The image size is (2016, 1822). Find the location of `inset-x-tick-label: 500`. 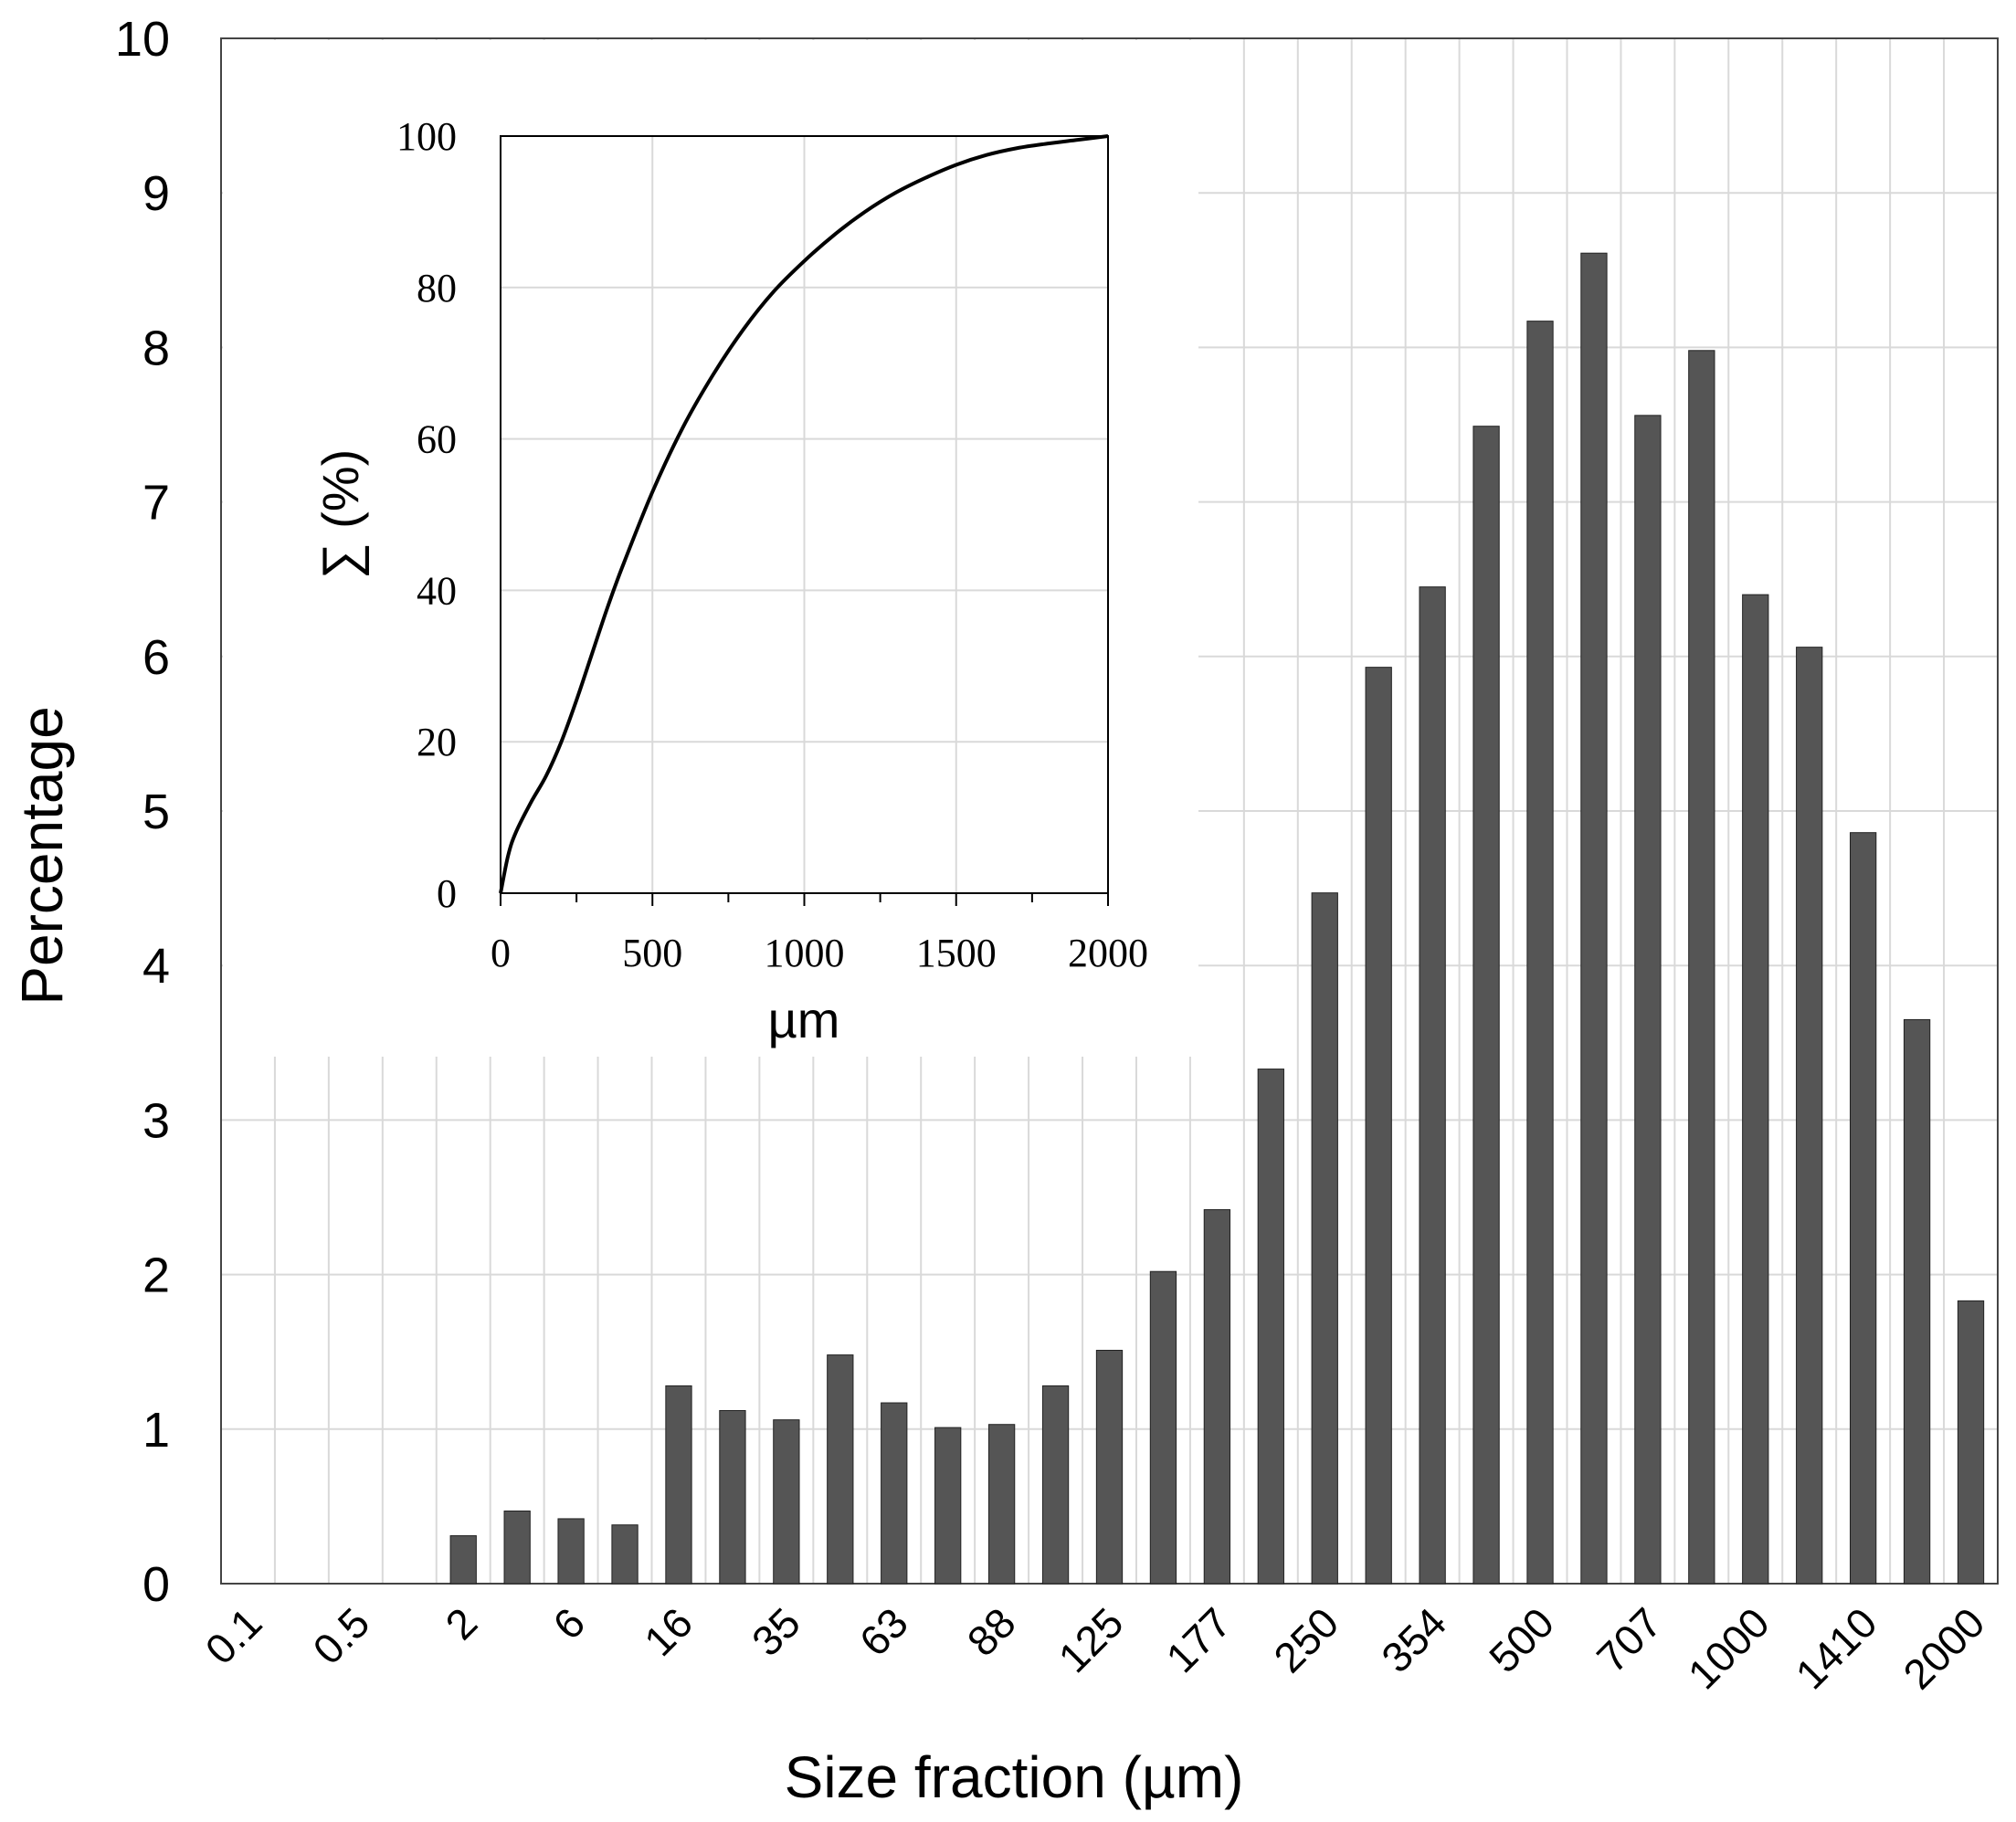

inset-x-tick-label: 500 is located at coordinates (652, 953).